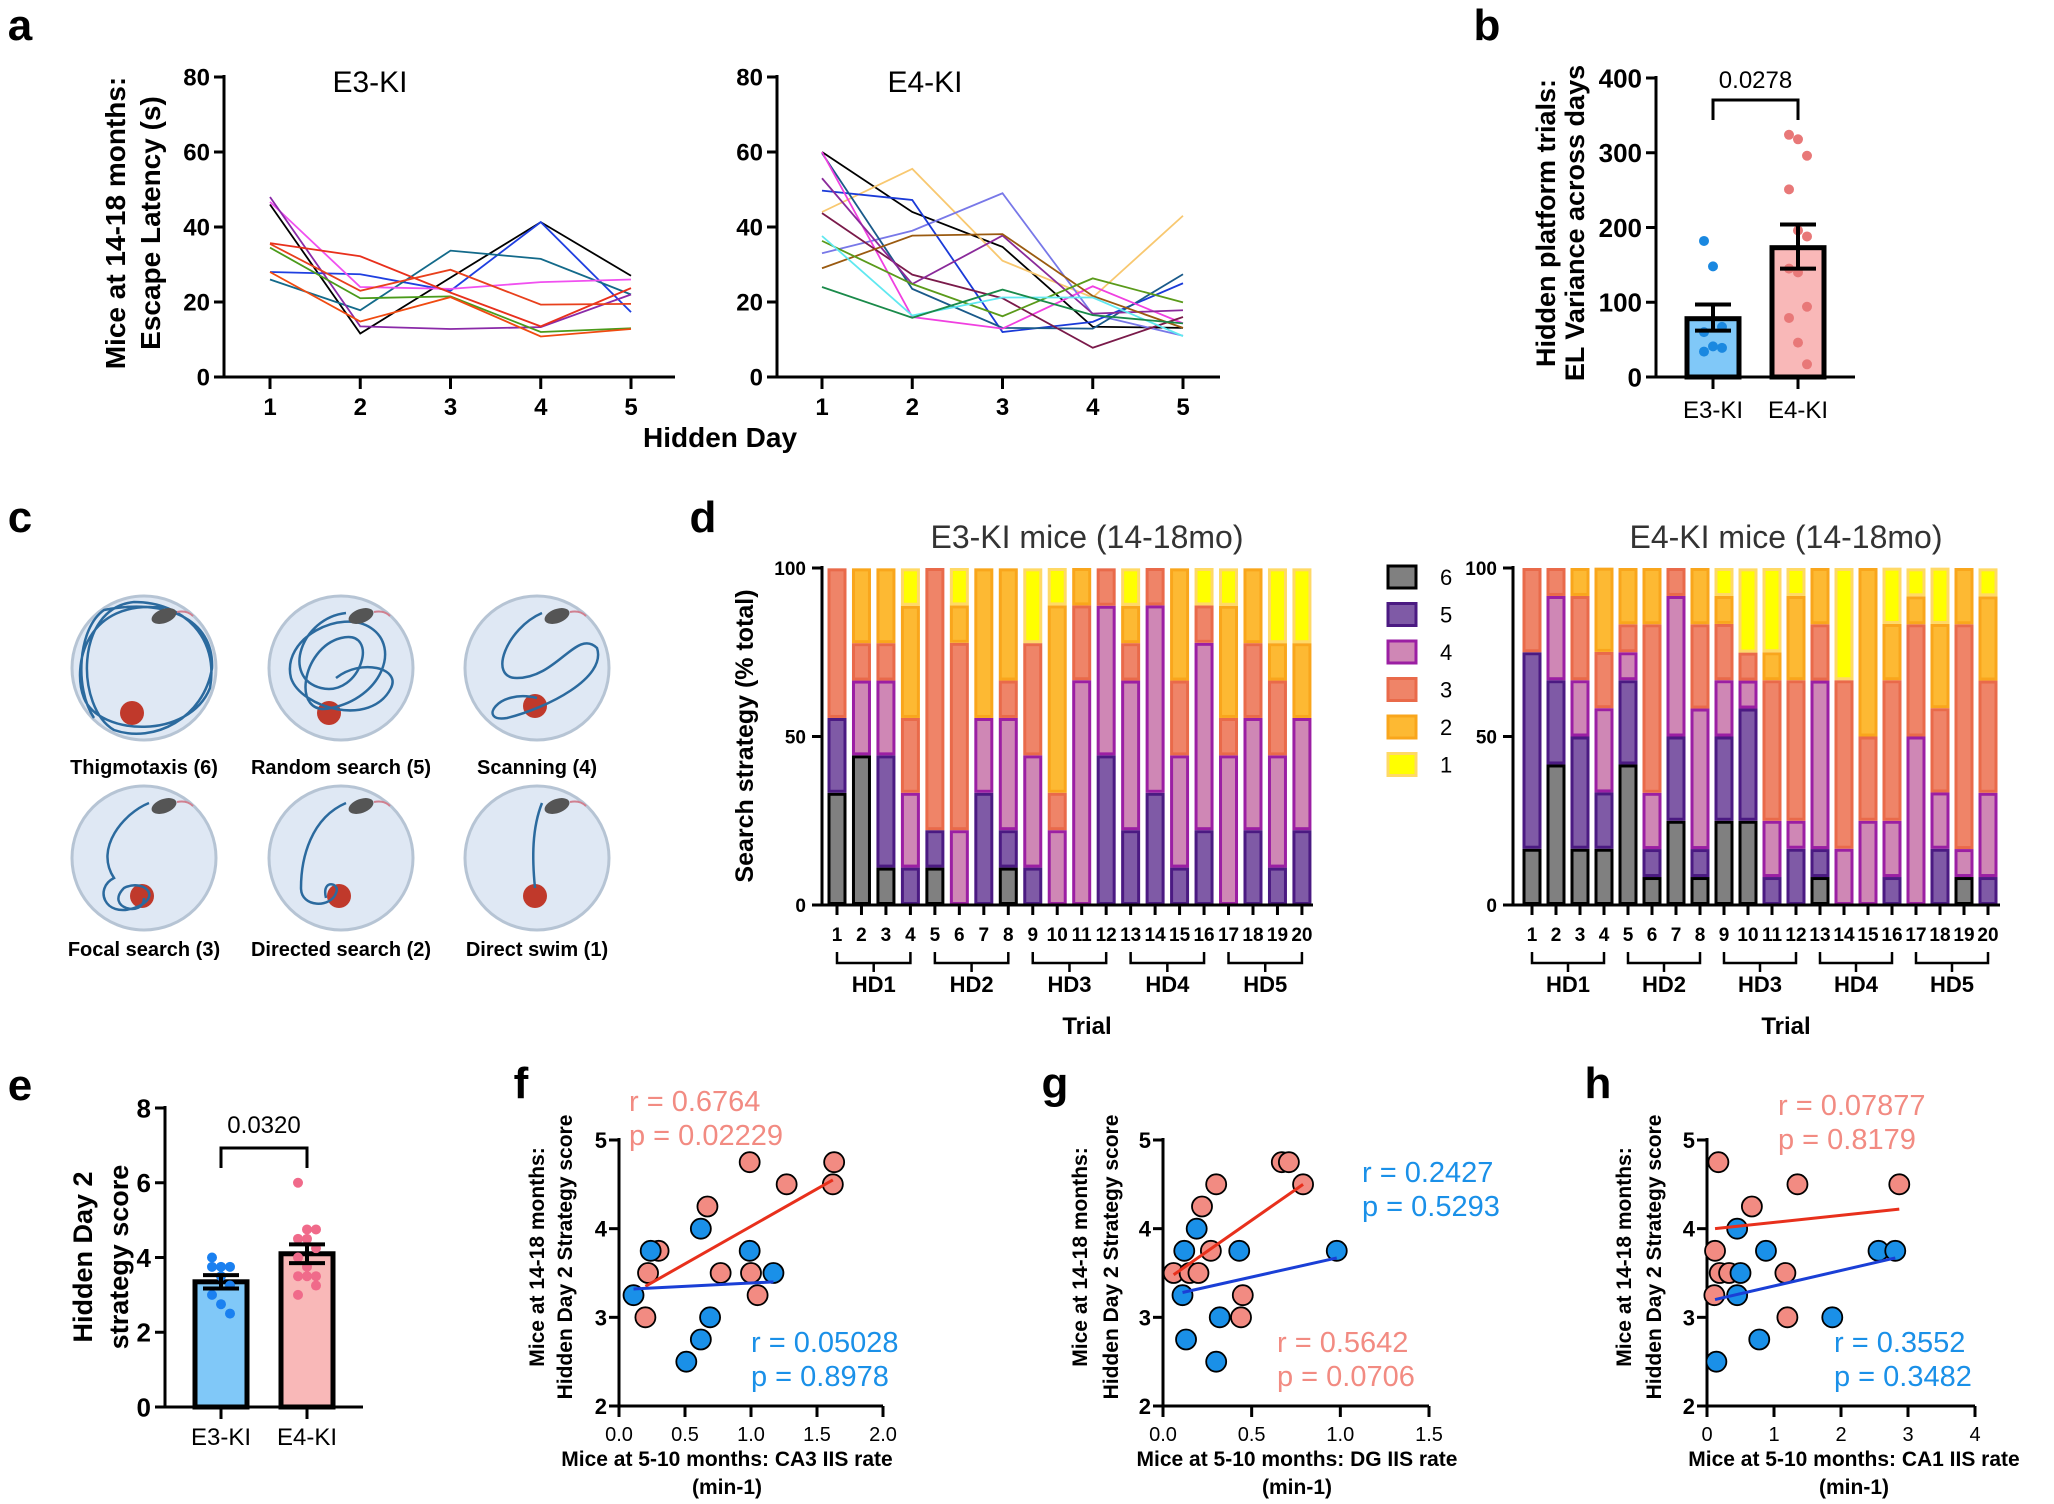 The width and height of the screenshot is (2054, 1504). I want to click on day-bracket, so click(1952, 962).